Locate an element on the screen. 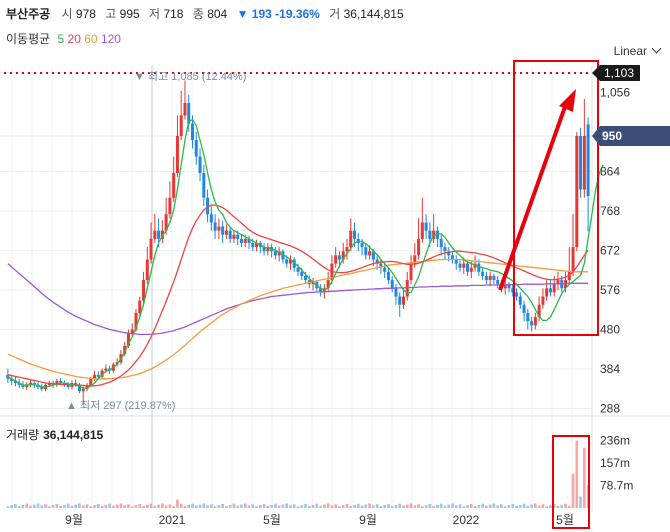 This screenshot has height=532, width=670. close-label: 종 is located at coordinates (198, 14).